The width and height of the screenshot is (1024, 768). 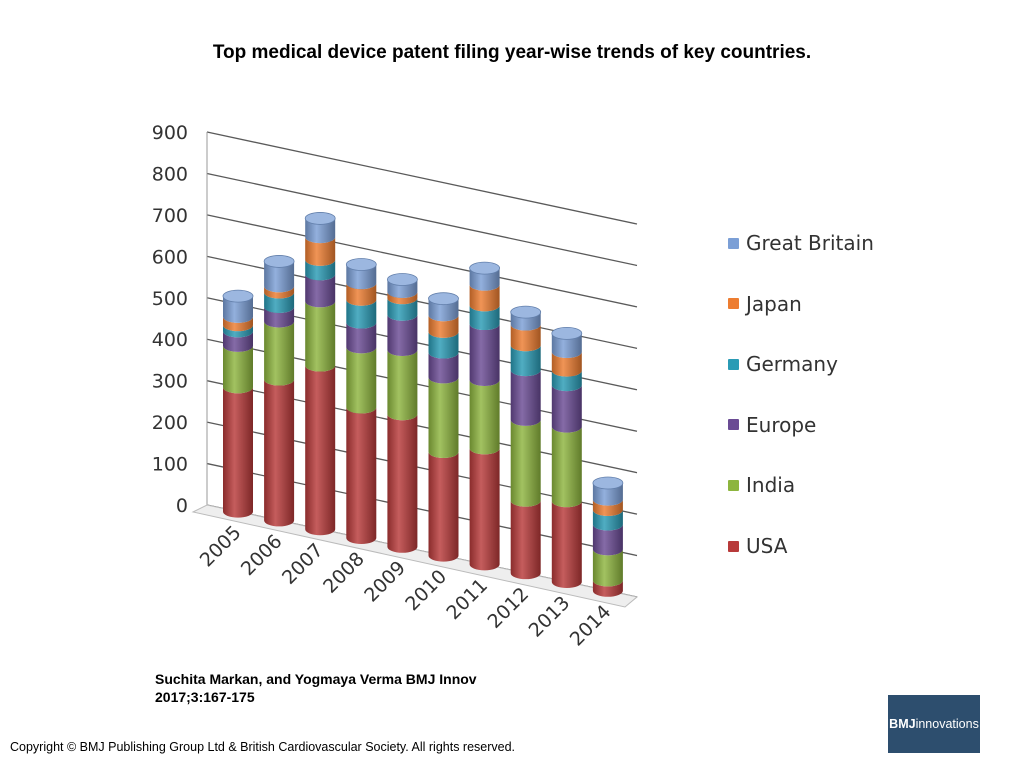 What do you see at coordinates (170, 174) in the screenshot?
I see `y-tick-label: 800` at bounding box center [170, 174].